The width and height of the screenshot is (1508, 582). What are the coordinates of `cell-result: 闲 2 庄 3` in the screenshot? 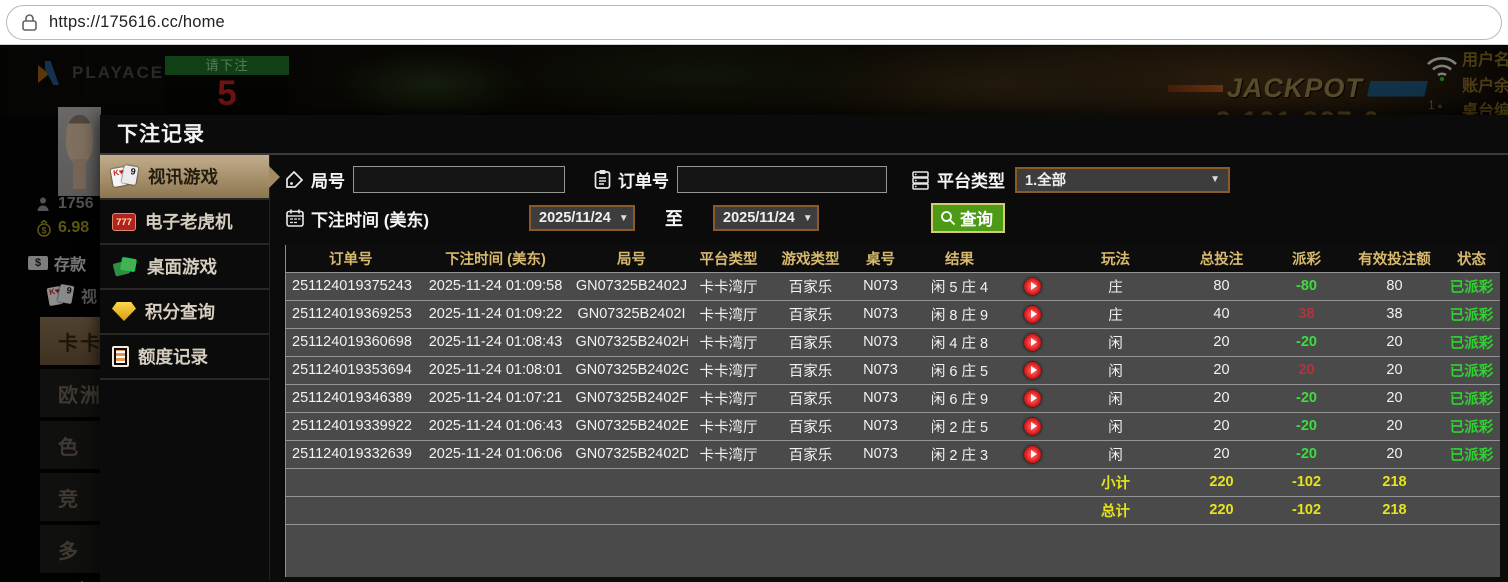 It's located at (959, 453).